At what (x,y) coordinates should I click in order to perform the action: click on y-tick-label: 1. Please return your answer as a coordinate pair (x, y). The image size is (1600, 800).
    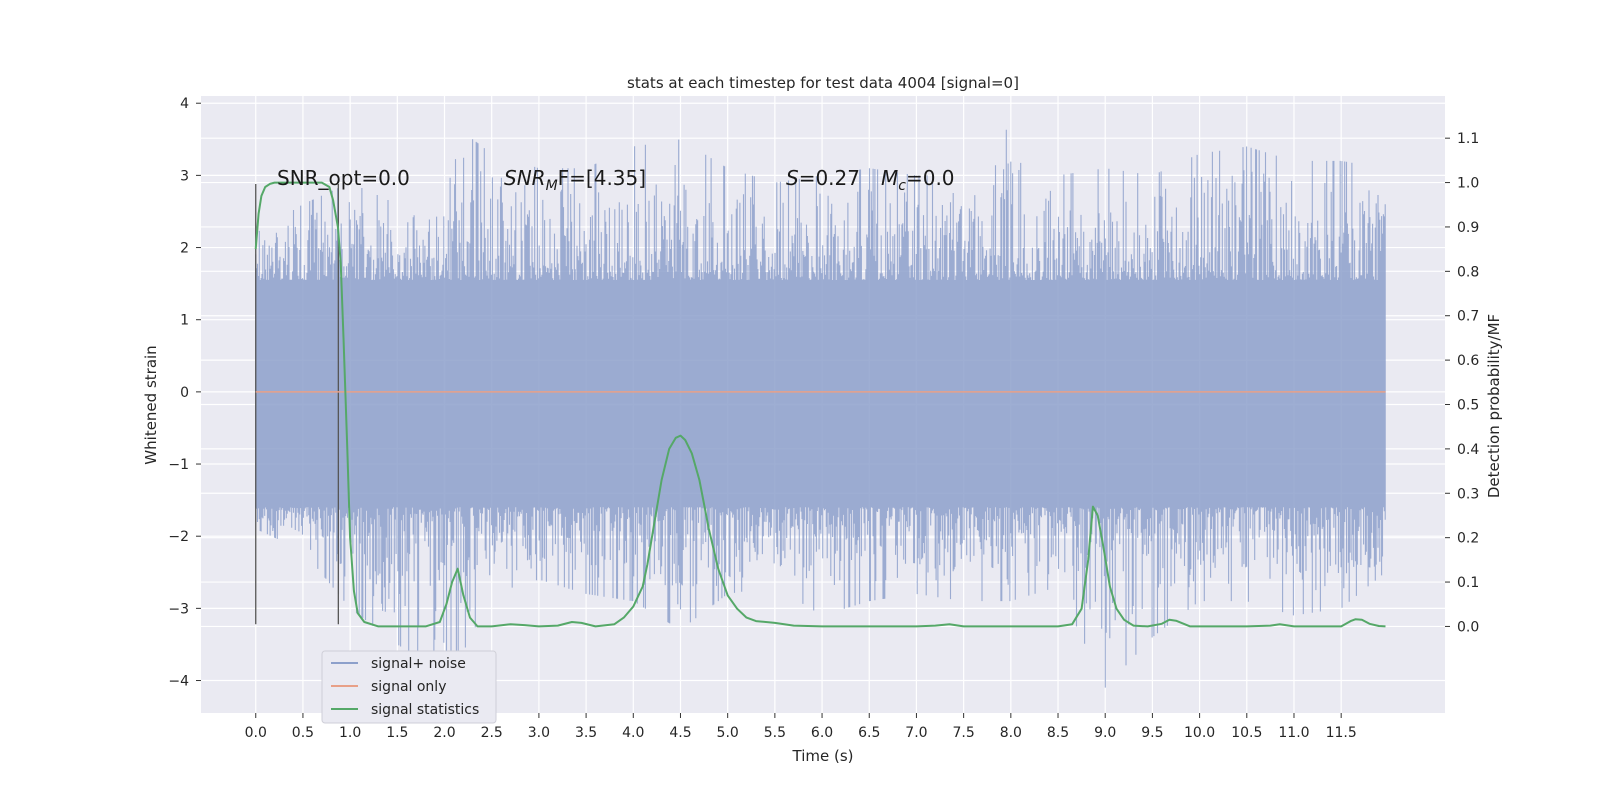
    Looking at the image, I should click on (184, 321).